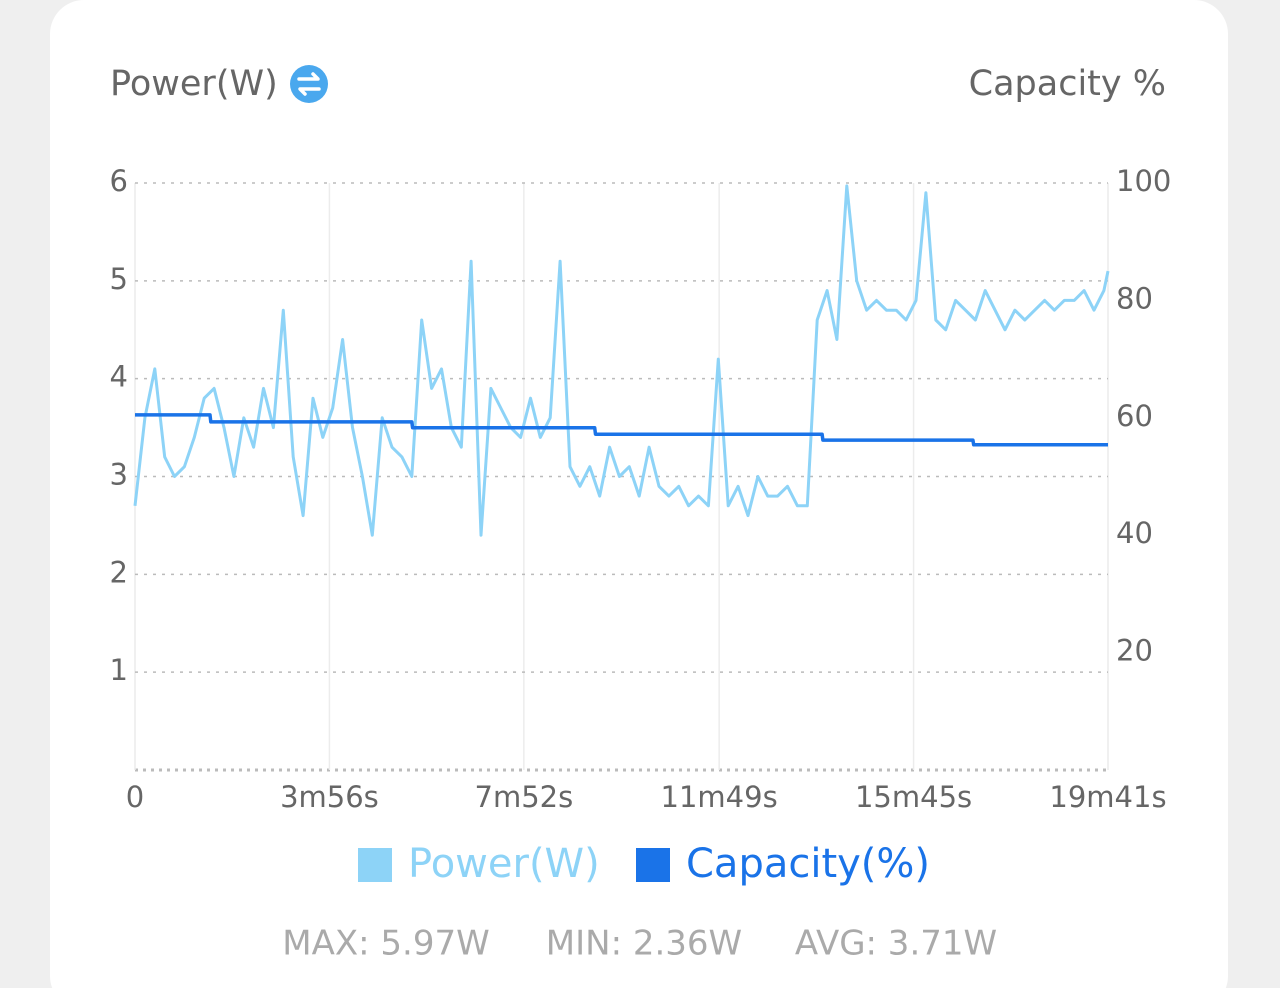 The image size is (1280, 988). What do you see at coordinates (119, 572) in the screenshot?
I see `y-tick-label: 2` at bounding box center [119, 572].